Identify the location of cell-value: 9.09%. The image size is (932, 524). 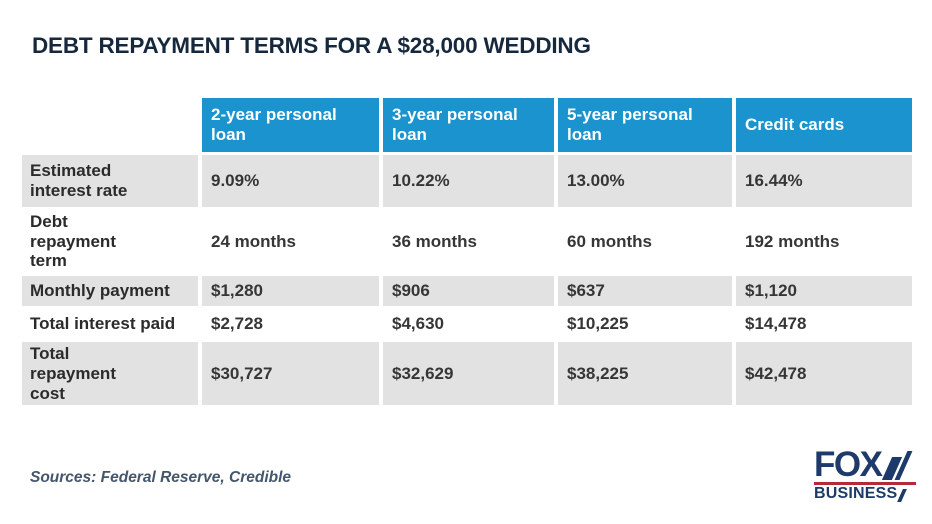
(290, 181).